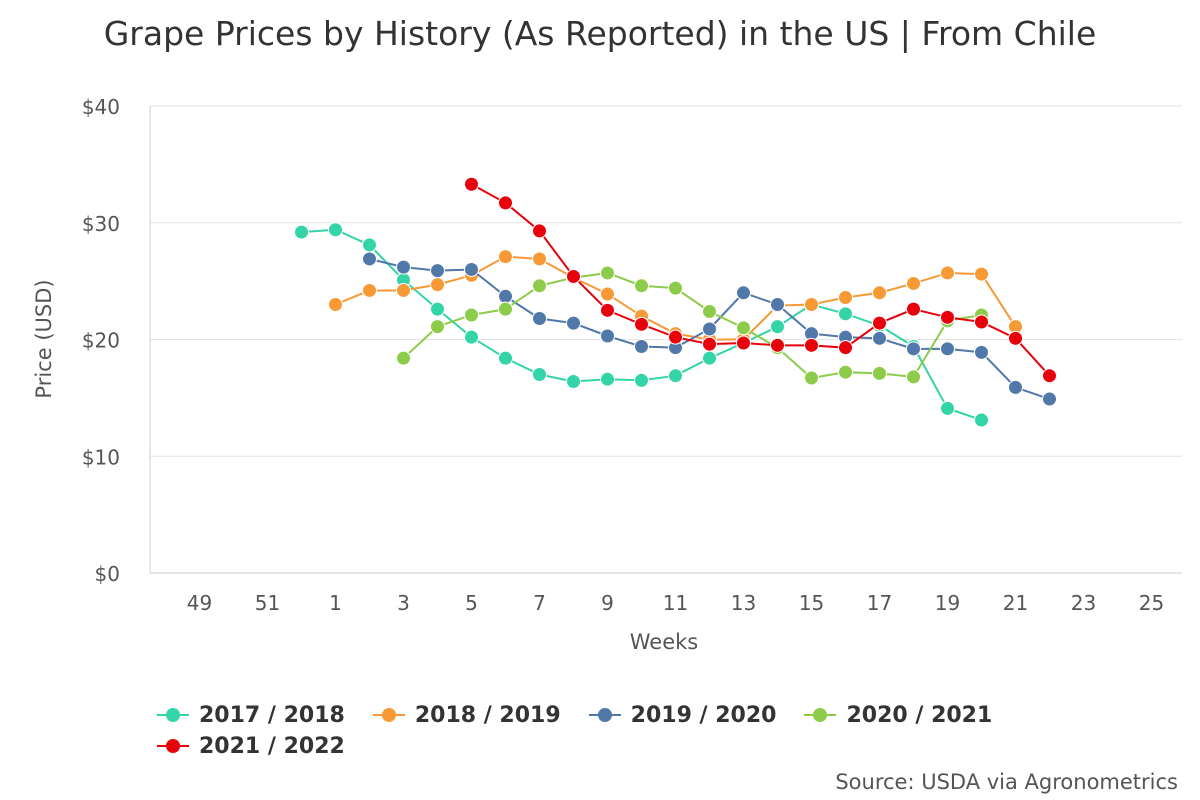 Image resolution: width=1200 pixels, height=800 pixels. I want to click on legend-item: 2021 / 2022, so click(250, 746).